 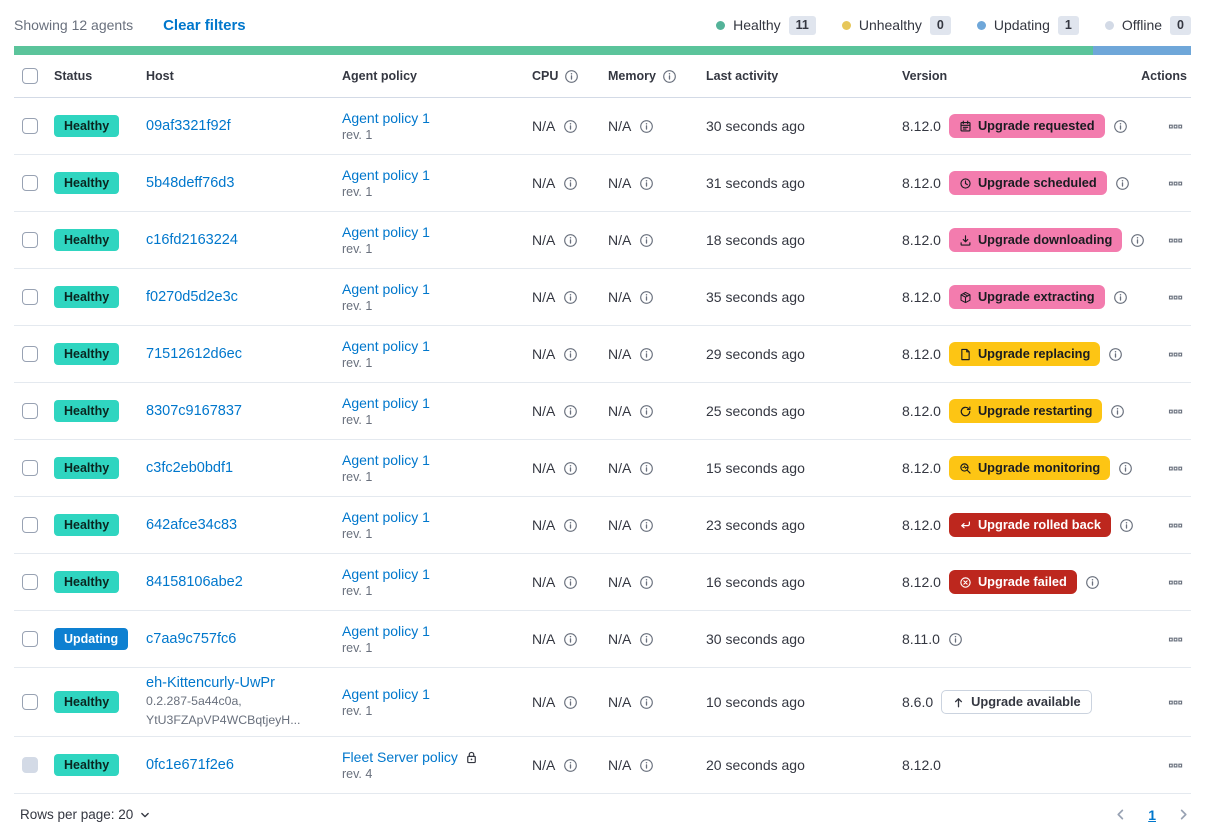 What do you see at coordinates (194, 354) in the screenshot?
I see `host-link: 71512612d6ec` at bounding box center [194, 354].